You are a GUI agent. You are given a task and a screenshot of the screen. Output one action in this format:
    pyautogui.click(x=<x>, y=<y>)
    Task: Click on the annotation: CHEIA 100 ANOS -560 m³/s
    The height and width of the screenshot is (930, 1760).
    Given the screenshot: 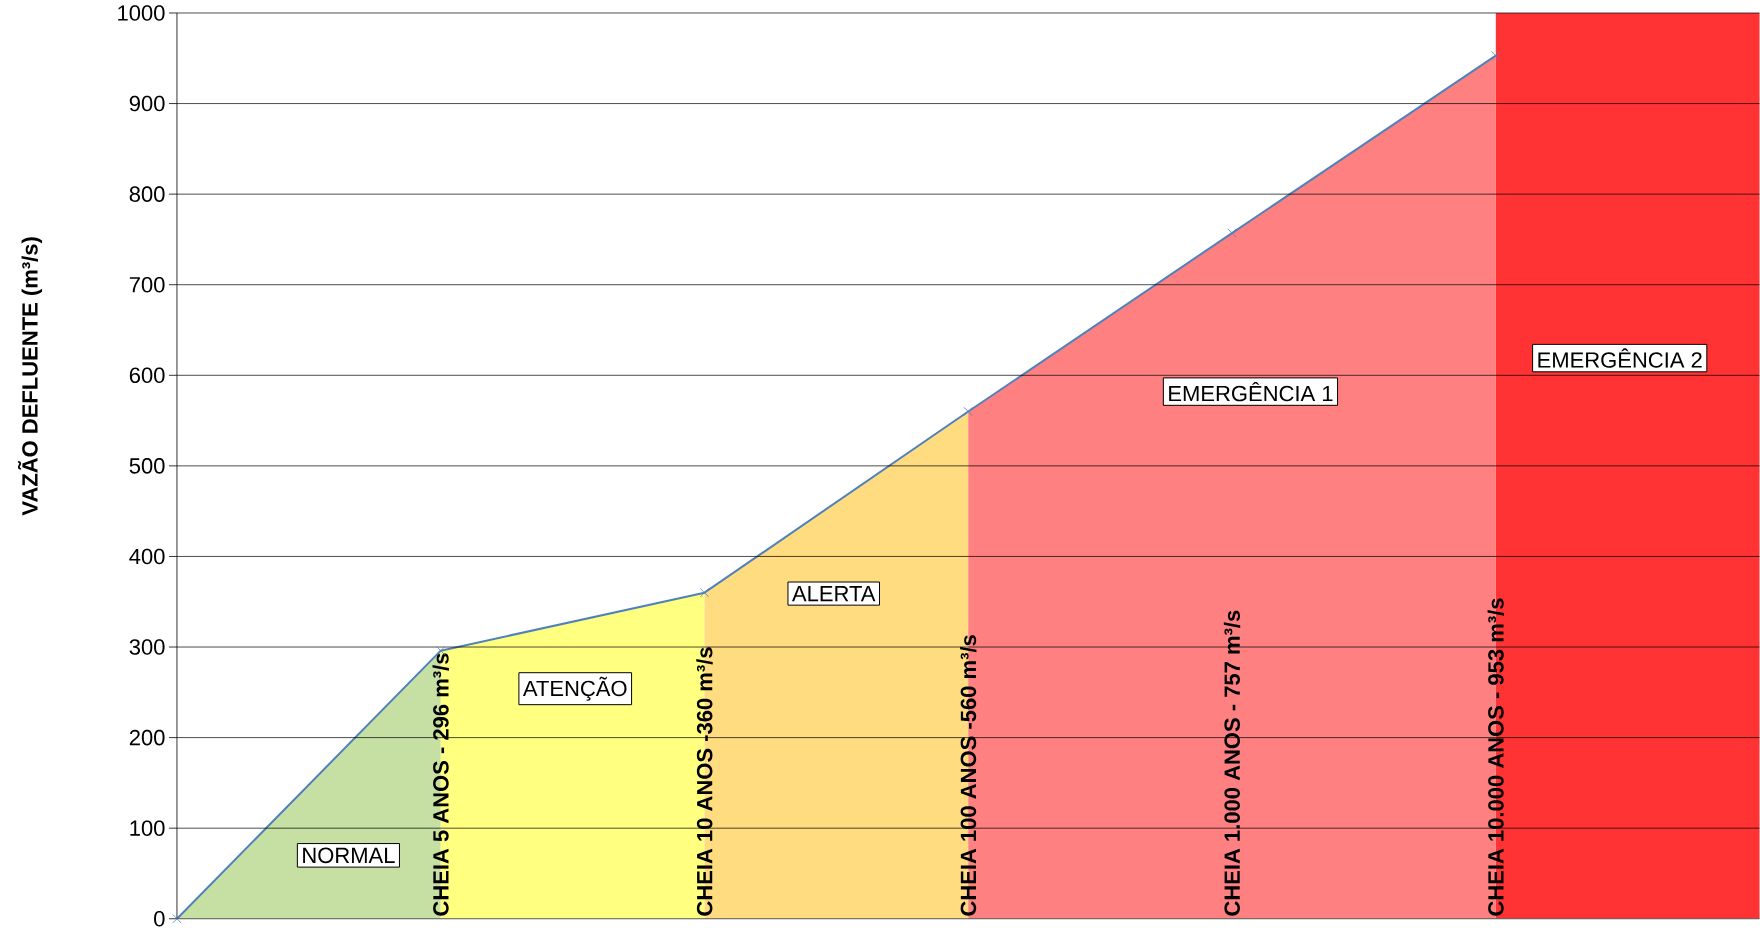 What is the action you would take?
    pyautogui.click(x=968, y=775)
    